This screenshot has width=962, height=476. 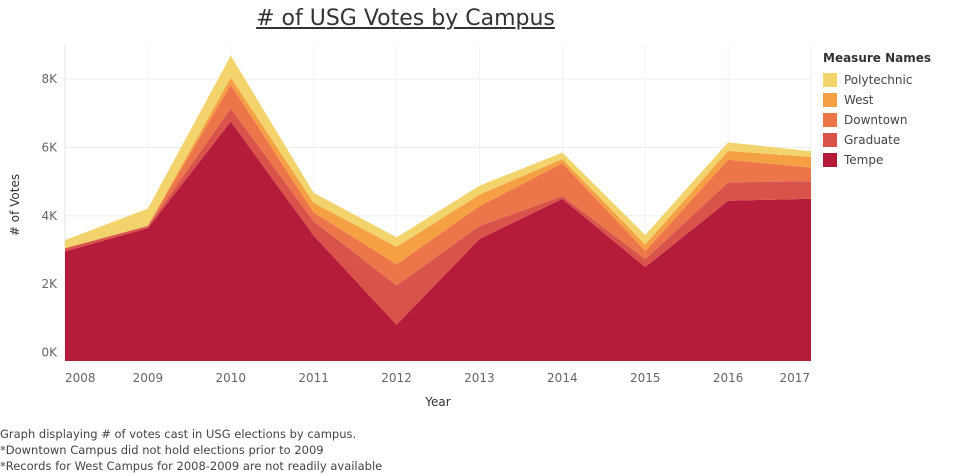 I want to click on legend-label: Downtown, so click(x=876, y=120).